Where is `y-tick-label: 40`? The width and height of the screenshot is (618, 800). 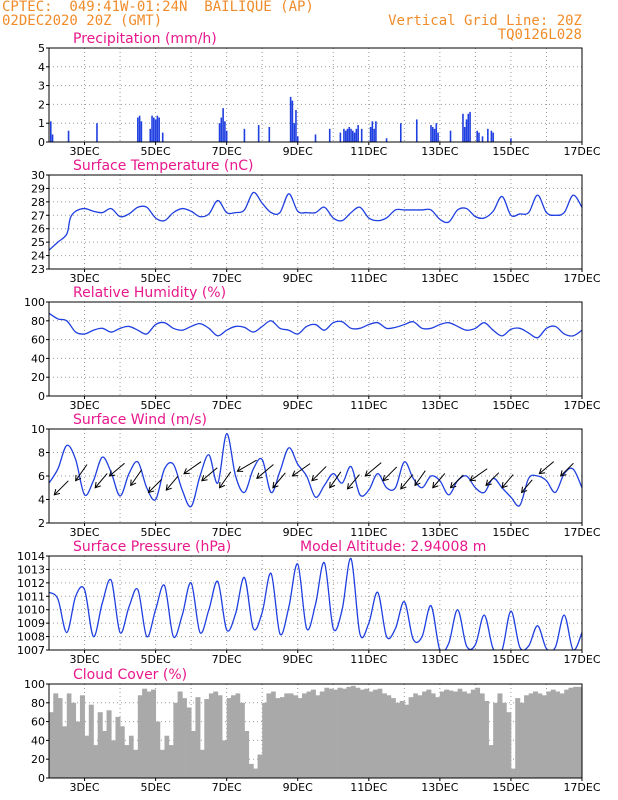
y-tick-label: 40 is located at coordinates (38, 740).